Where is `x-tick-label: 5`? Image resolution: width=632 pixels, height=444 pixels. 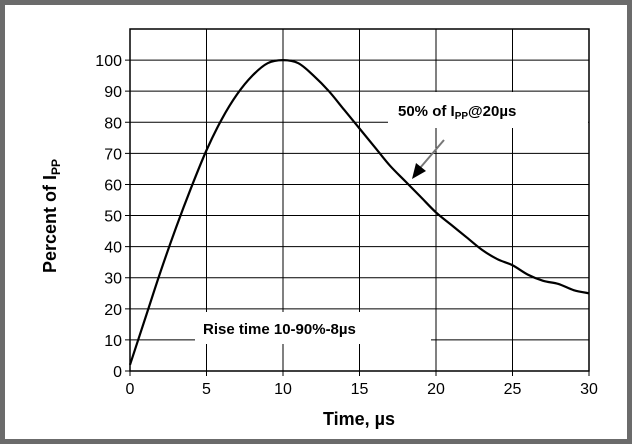
x-tick-label: 5 is located at coordinates (206, 389).